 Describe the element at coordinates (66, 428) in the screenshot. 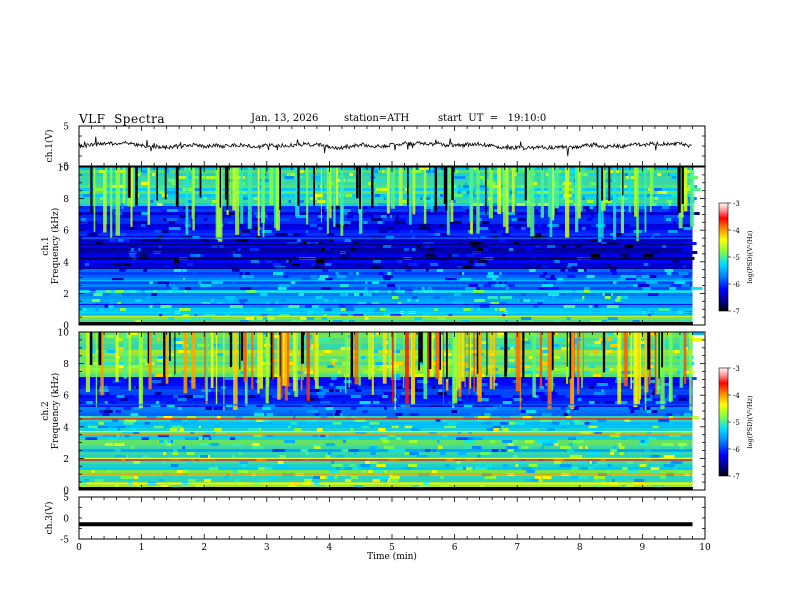

I see `y-tick-label: 4` at that location.